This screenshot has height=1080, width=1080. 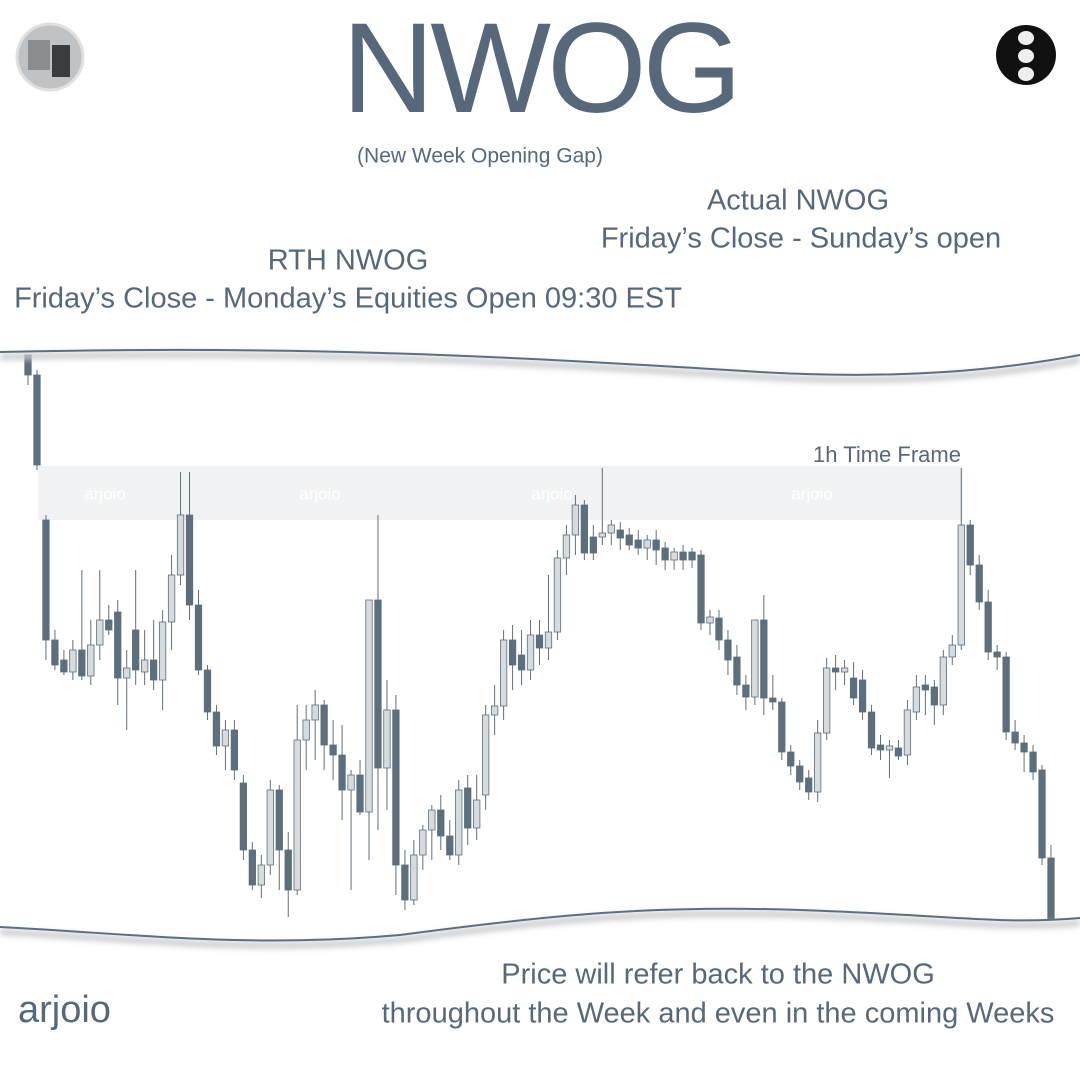 I want to click on annotation-title: RTH NWOG, so click(x=348, y=261).